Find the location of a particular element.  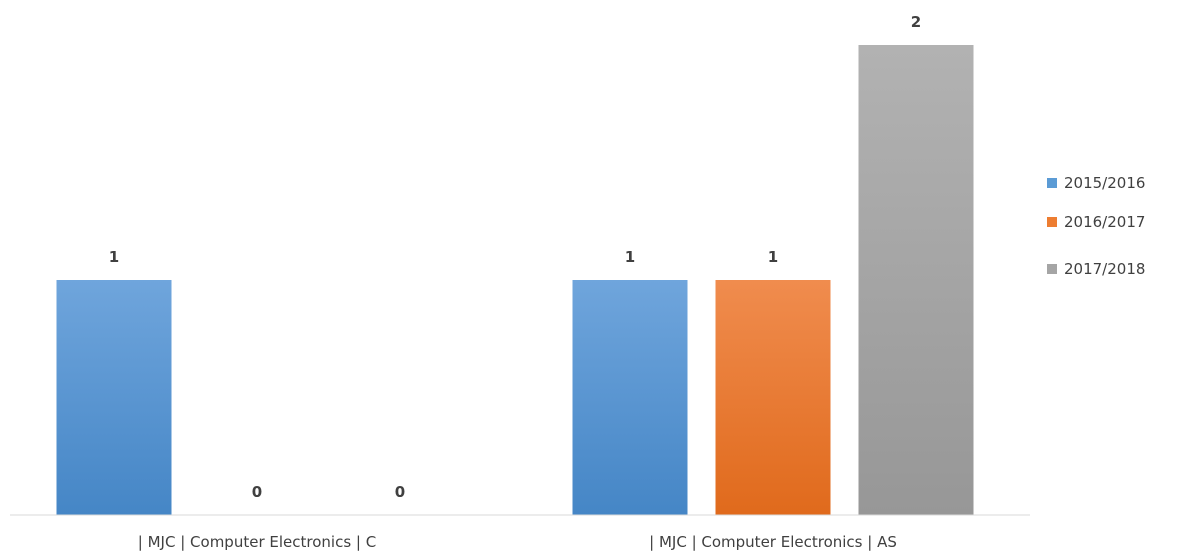

legend-label-3: 2017/2018 is located at coordinates (1104, 269).